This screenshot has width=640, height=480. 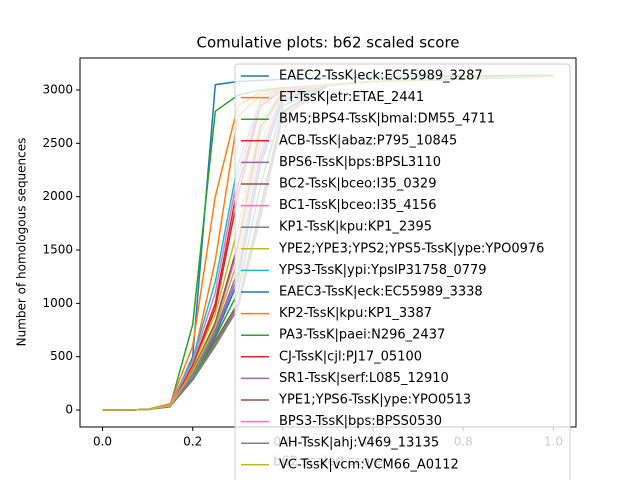 I want to click on y-tick-label: 1500, so click(x=57, y=250).